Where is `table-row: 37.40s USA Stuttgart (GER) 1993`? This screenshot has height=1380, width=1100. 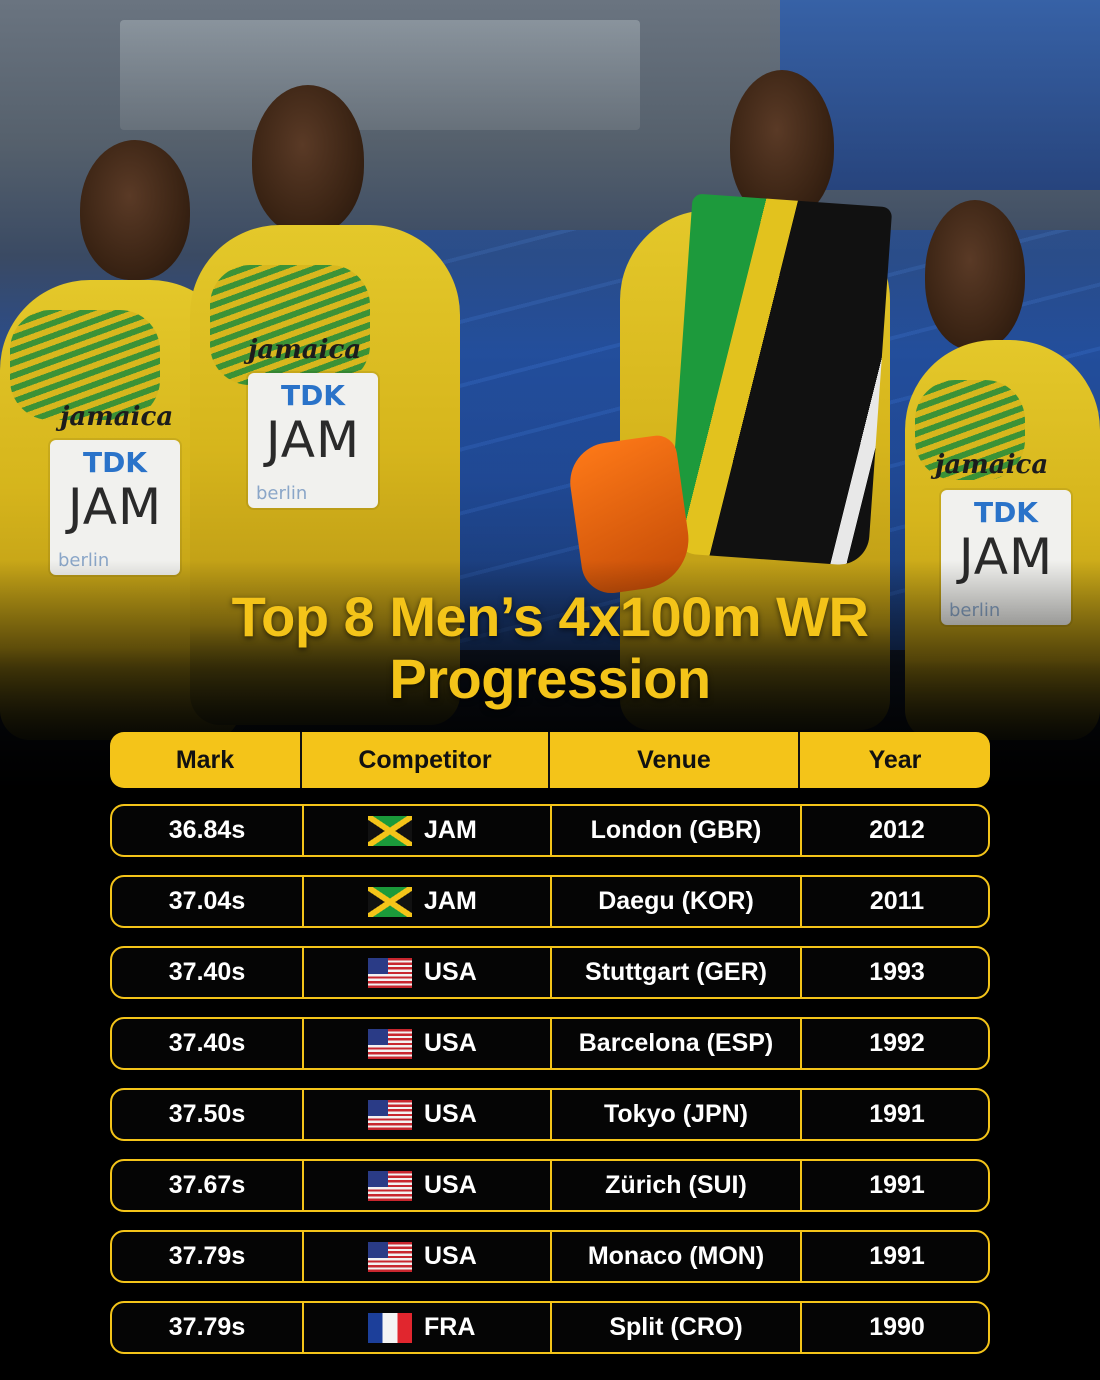
table-row: 37.40s USA Stuttgart (GER) 1993 is located at coordinates (550, 972).